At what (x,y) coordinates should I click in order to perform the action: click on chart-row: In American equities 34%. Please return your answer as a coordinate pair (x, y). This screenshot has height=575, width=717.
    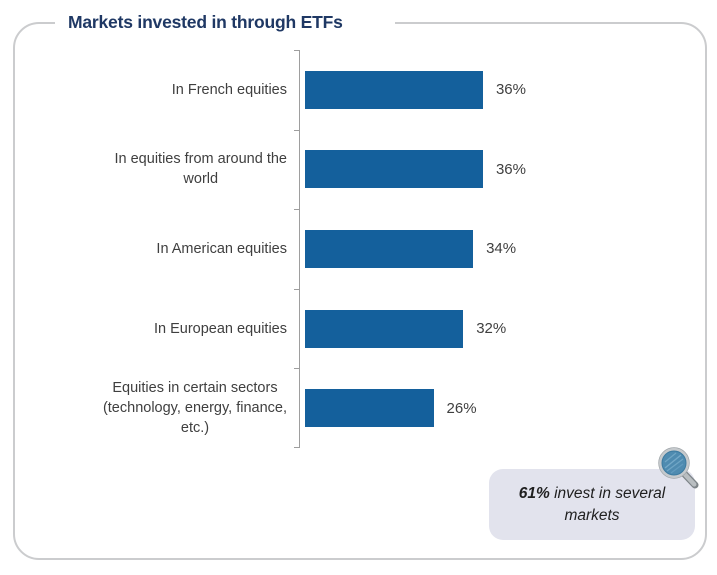
    Looking at the image, I should click on (358, 249).